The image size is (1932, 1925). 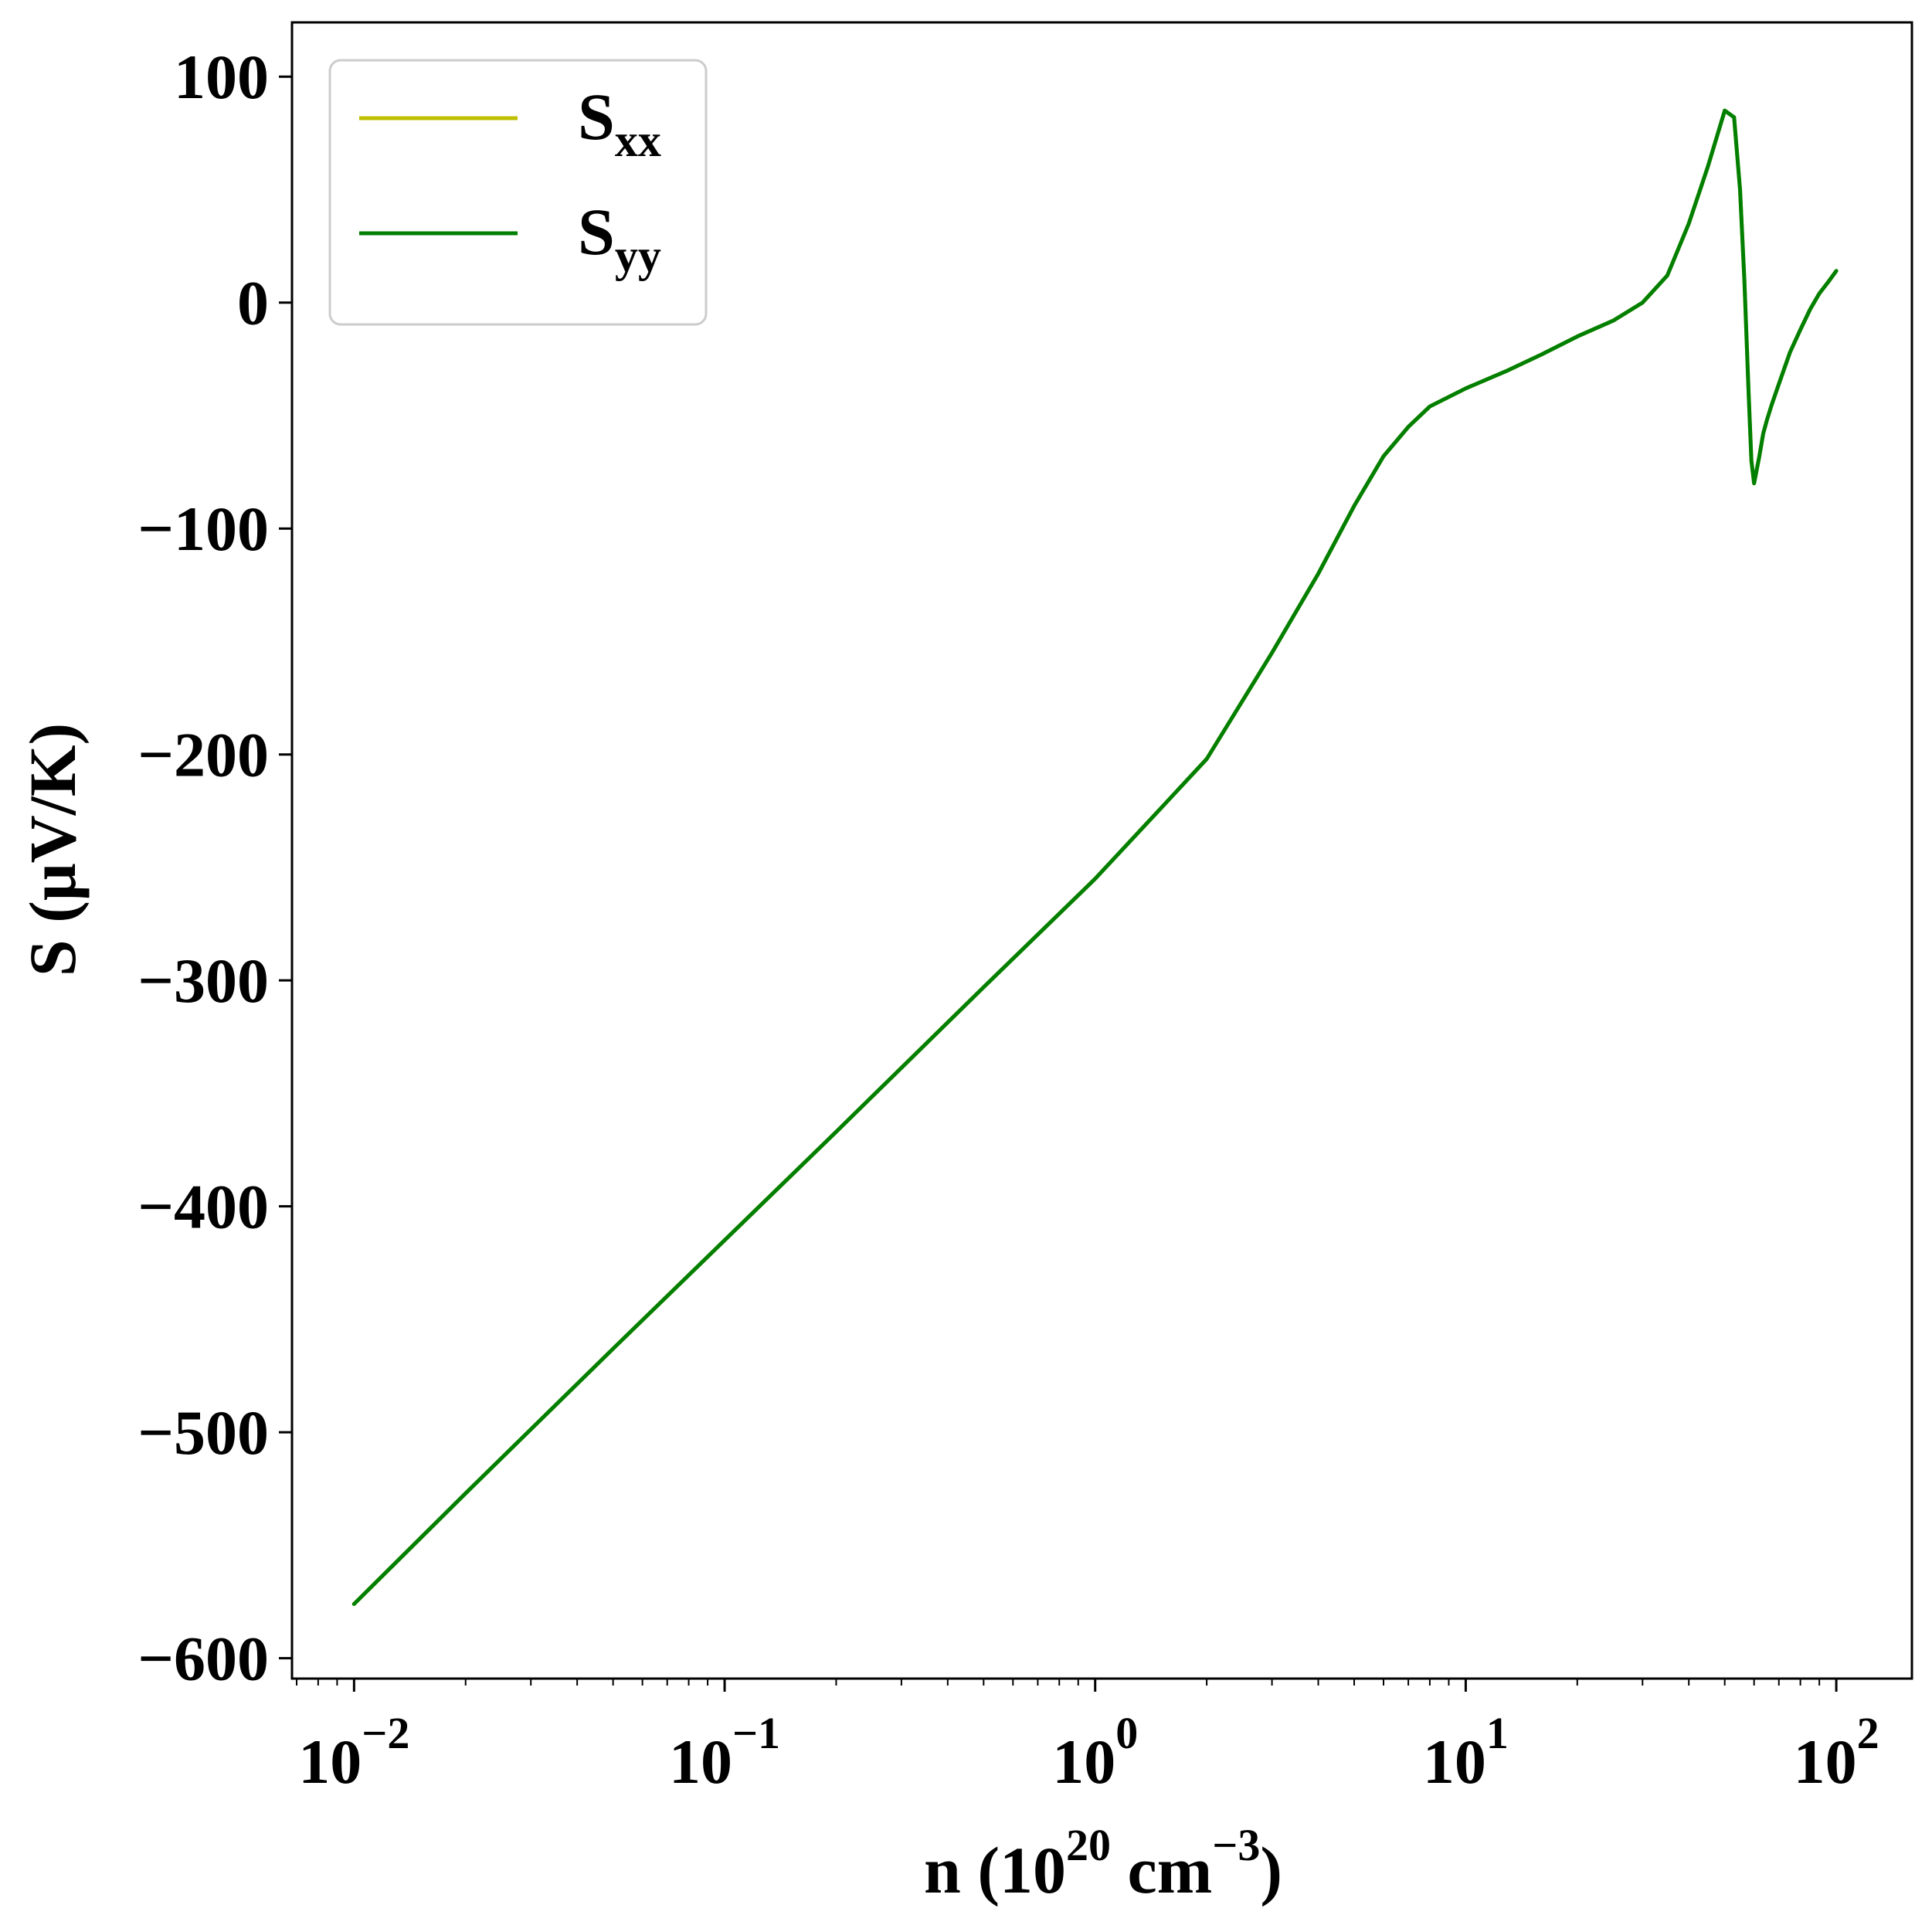 I want to click on x-tick-label: 10², so click(x=1837, y=1752).